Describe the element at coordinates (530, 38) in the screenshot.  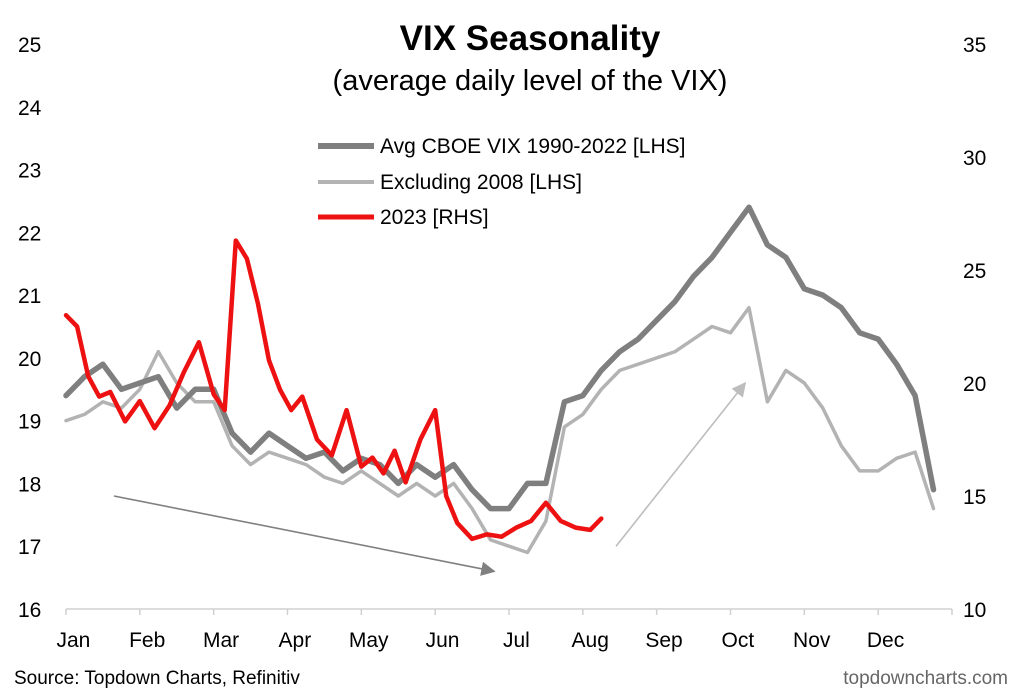
I see `chart-title: VIX Seasonality` at that location.